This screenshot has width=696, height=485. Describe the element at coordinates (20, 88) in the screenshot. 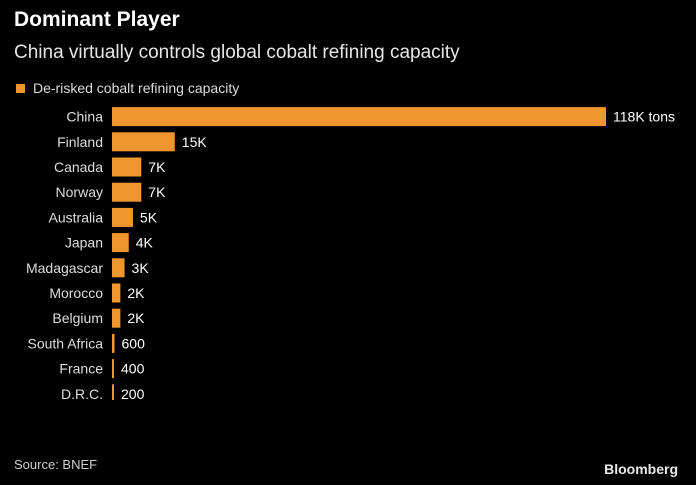

I see `legend-swatch` at that location.